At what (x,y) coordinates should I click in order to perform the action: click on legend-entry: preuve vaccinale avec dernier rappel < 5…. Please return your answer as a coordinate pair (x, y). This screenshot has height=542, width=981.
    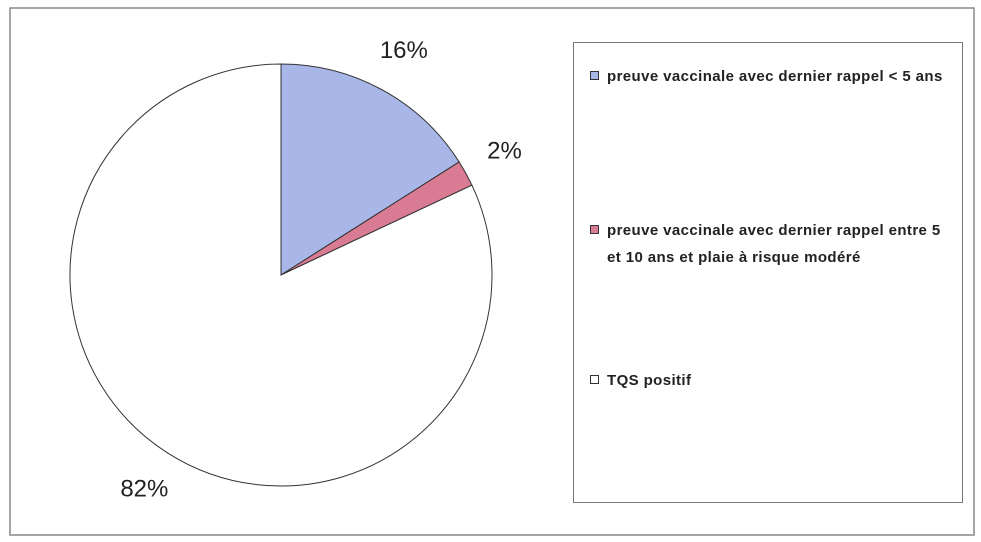
    Looking at the image, I should click on (770, 76).